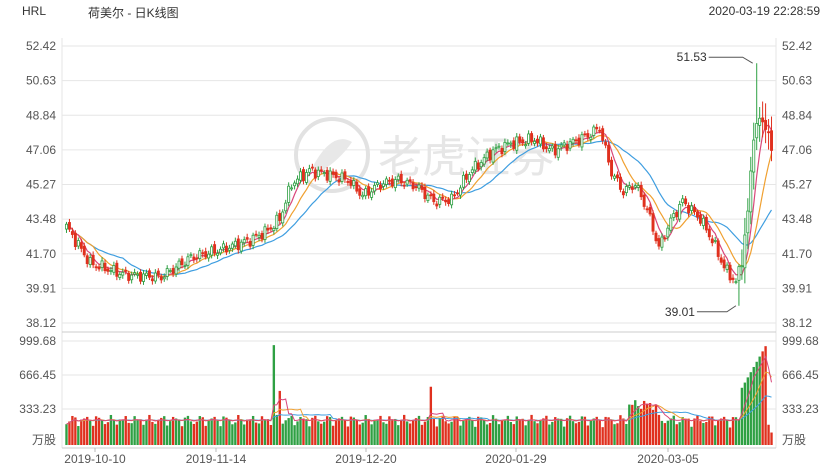  I want to click on volume-tick-right: 666.45, so click(800, 375).